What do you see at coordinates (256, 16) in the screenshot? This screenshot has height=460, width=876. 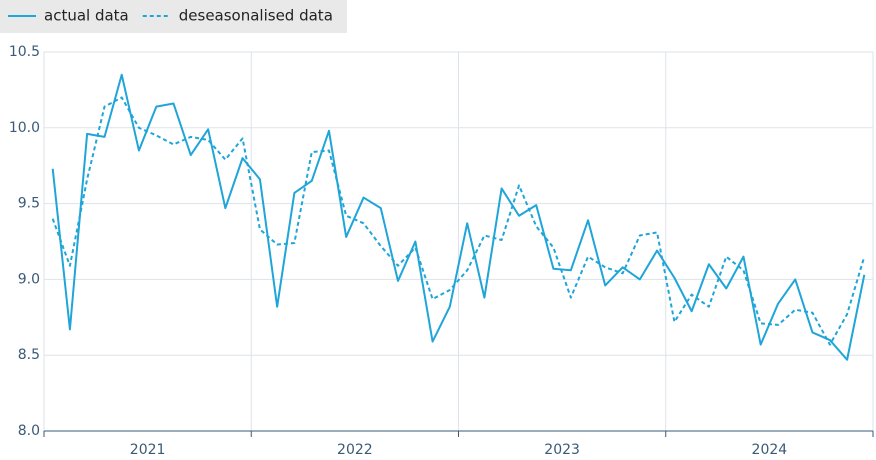 I see `legend-text: deseasonalised data` at bounding box center [256, 16].